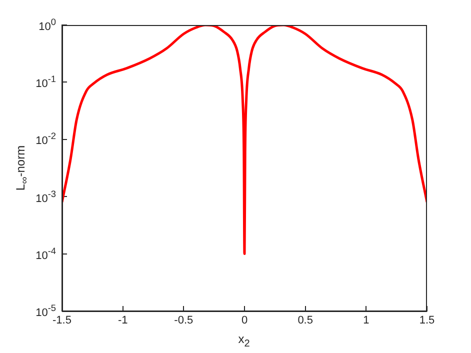  What do you see at coordinates (47, 25) in the screenshot?
I see `y-tick-label: 10$^{0}$` at bounding box center [47, 25].